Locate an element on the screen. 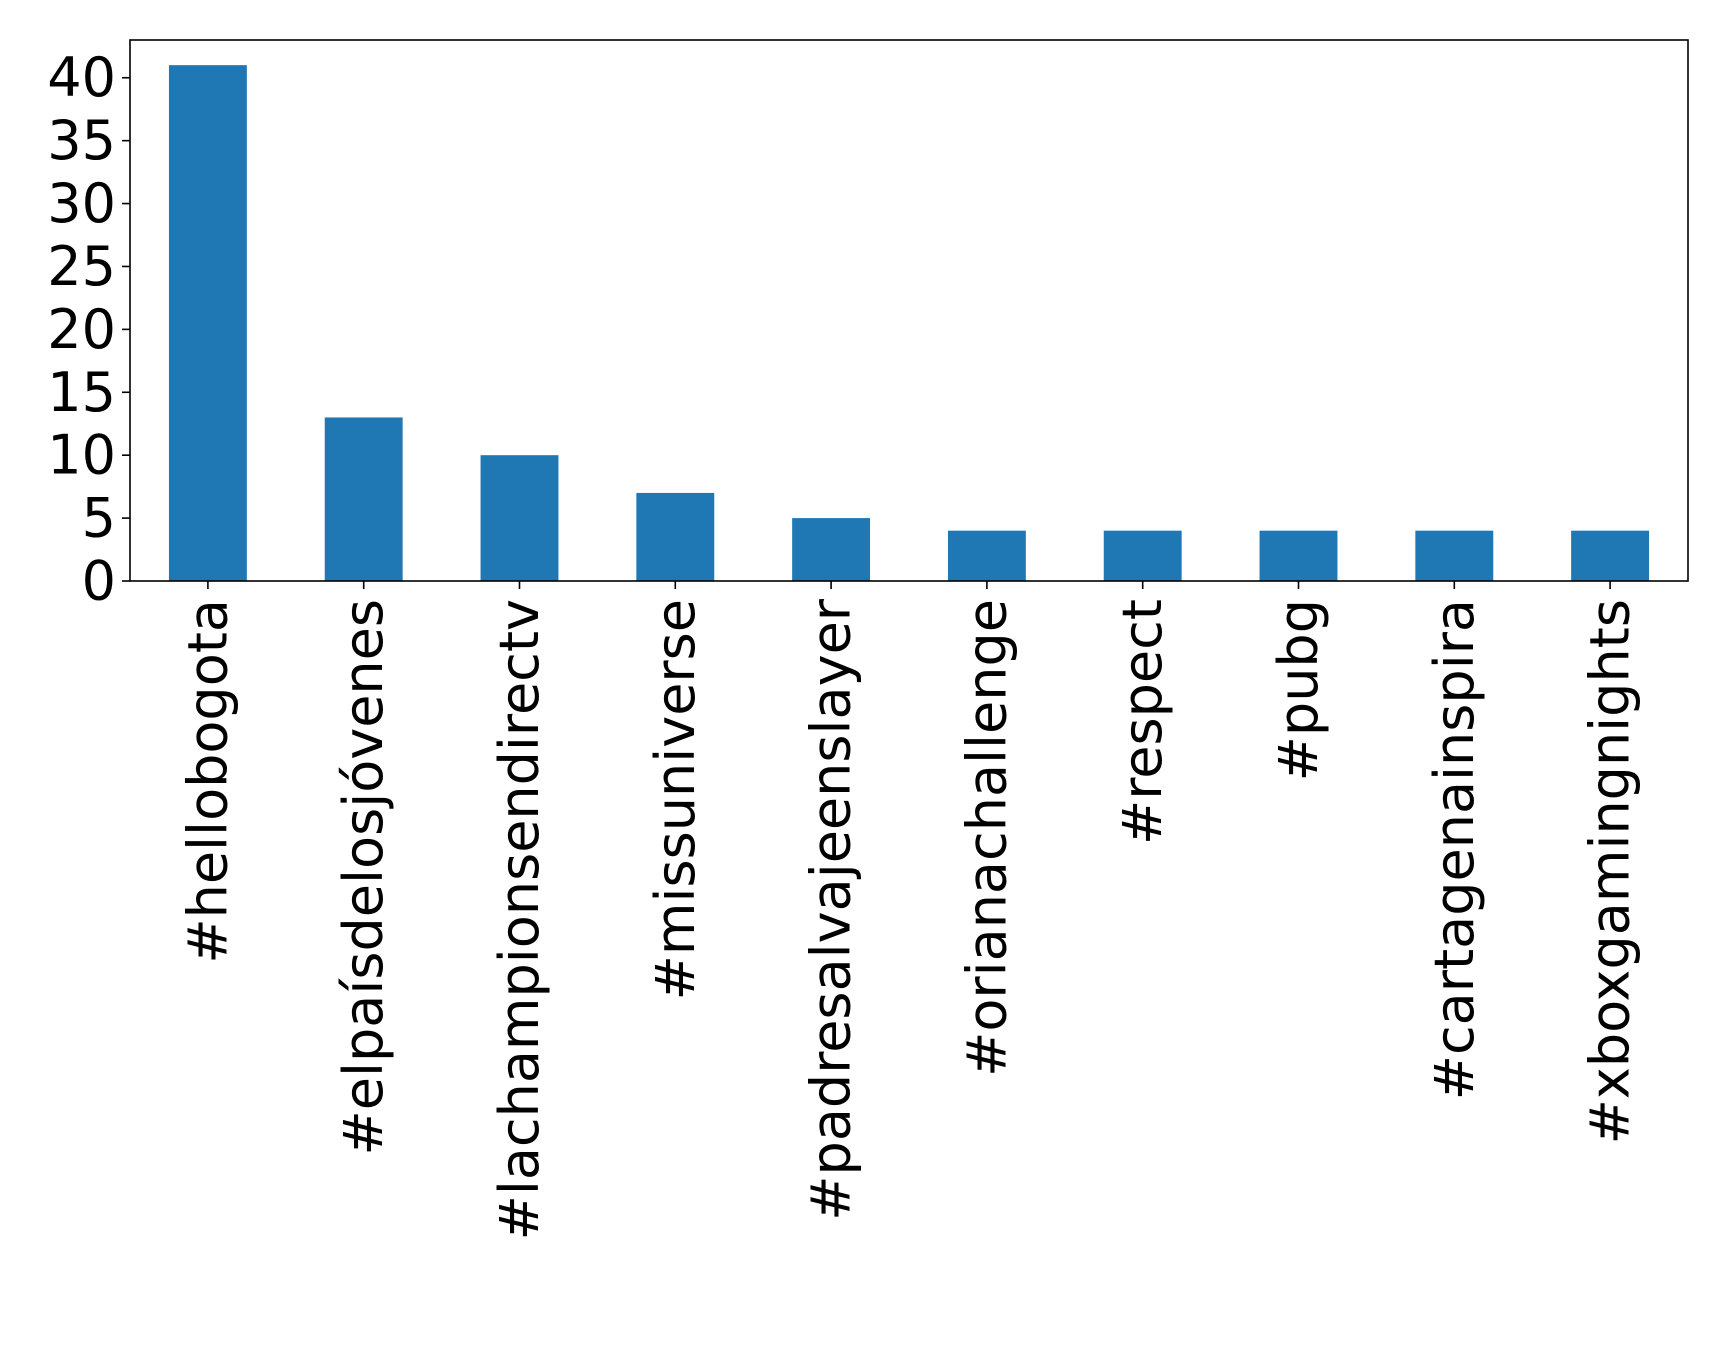  y-tick-label: 15 is located at coordinates (81, 392).